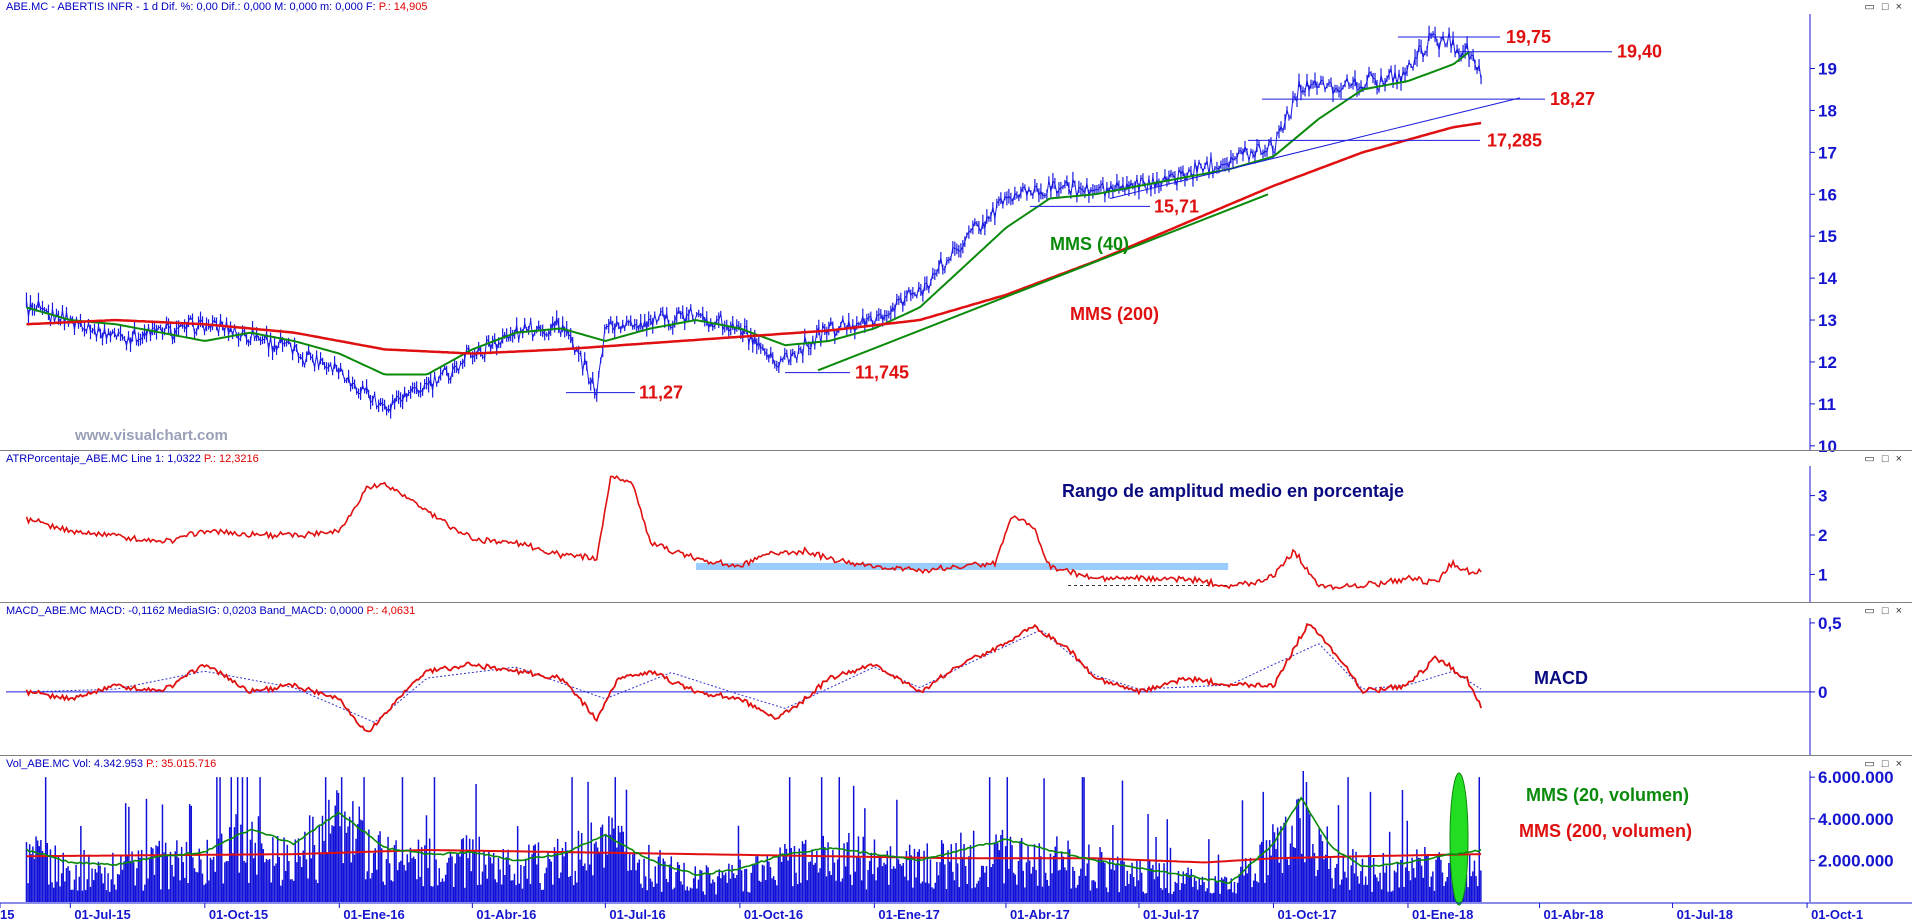  I want to click on x-tick-label: 01-Jul-16, so click(637, 914).